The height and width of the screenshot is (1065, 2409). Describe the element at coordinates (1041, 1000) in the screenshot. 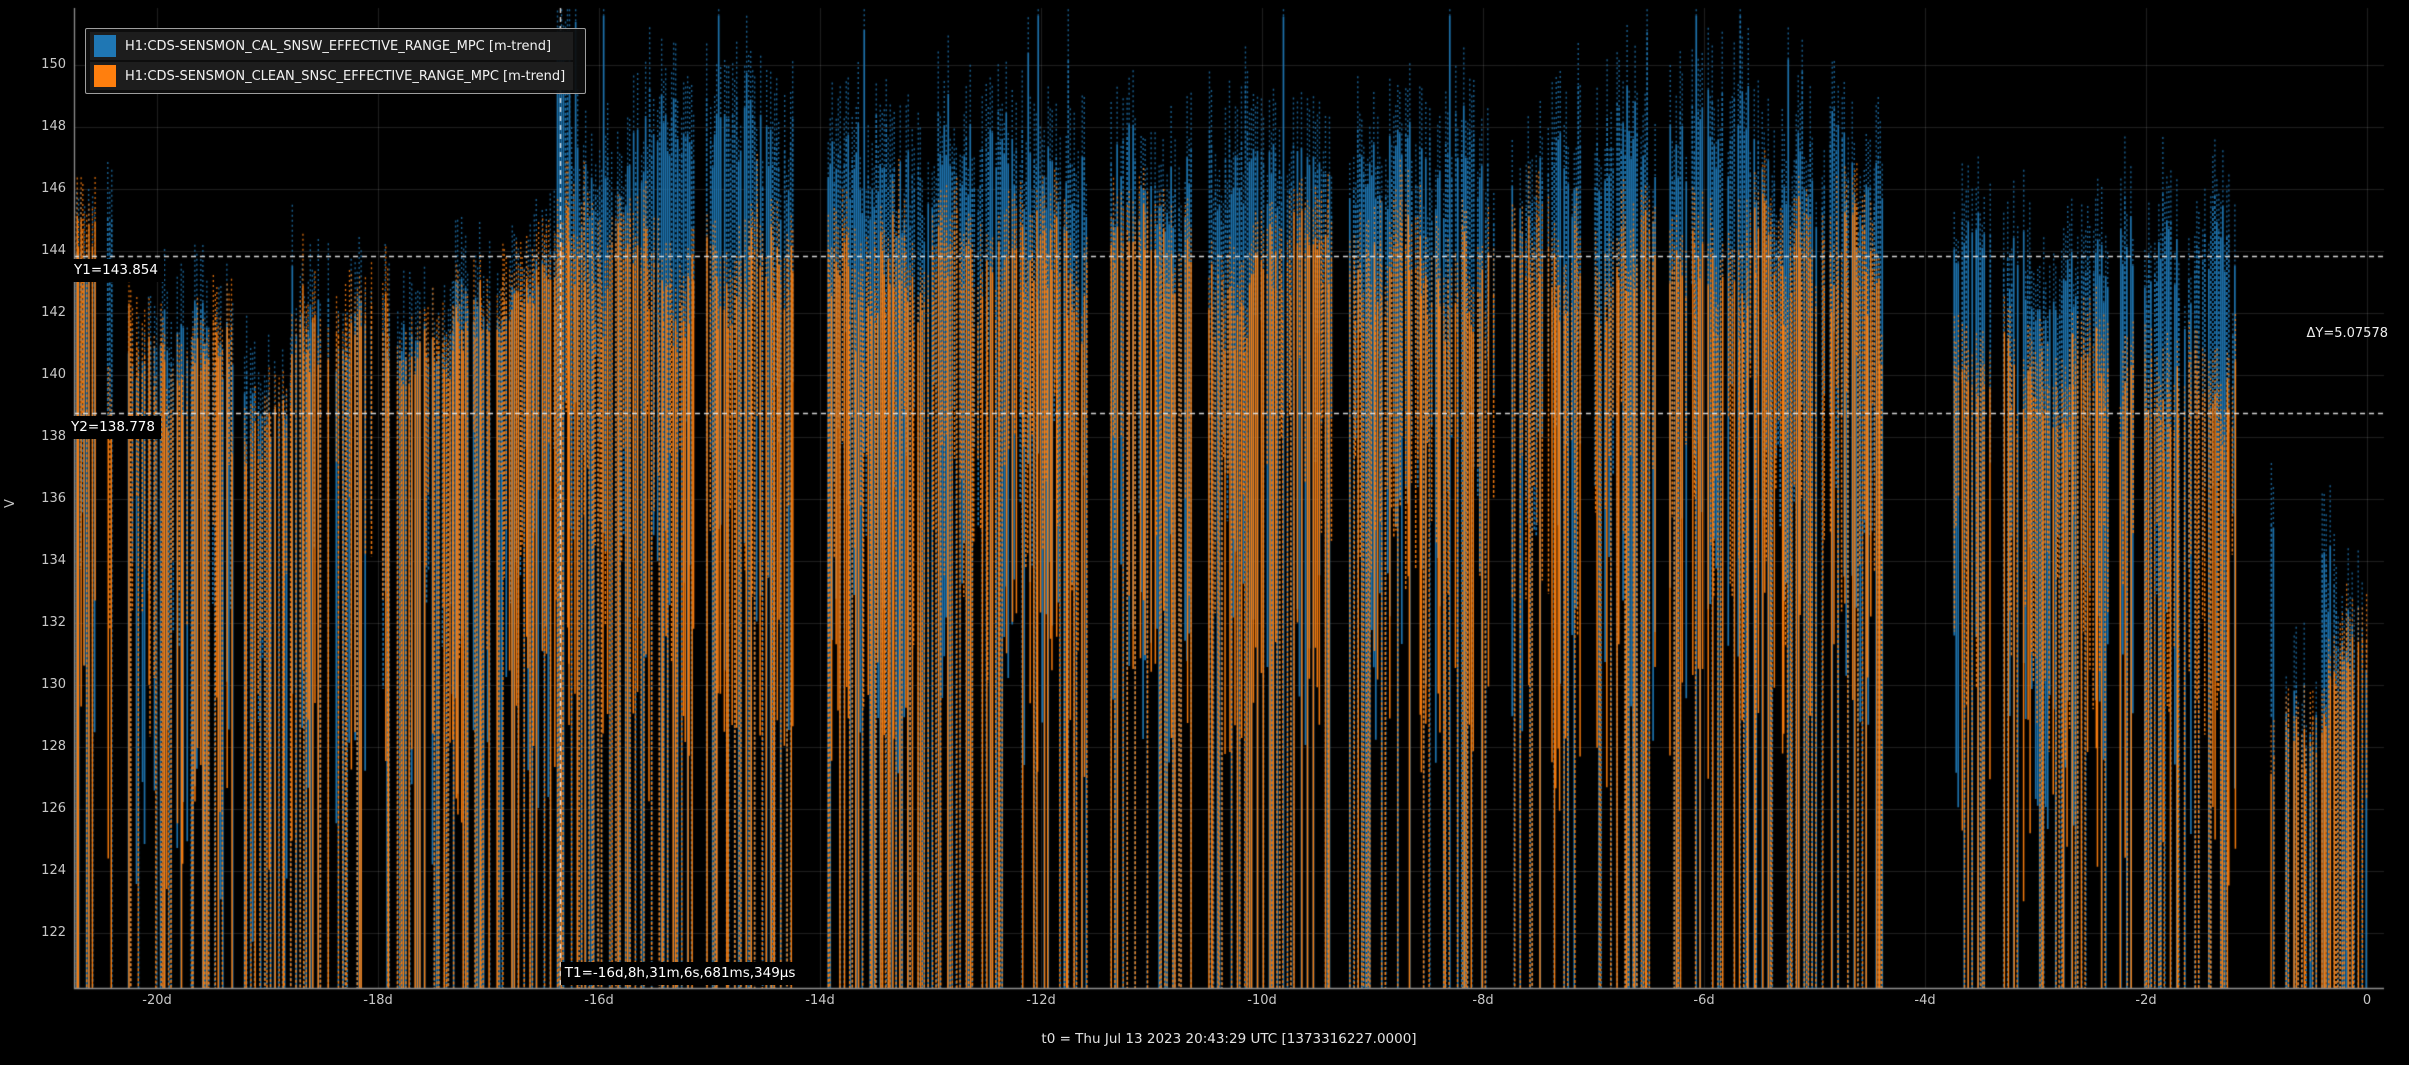

I see `x-tick-label: -12d` at that location.